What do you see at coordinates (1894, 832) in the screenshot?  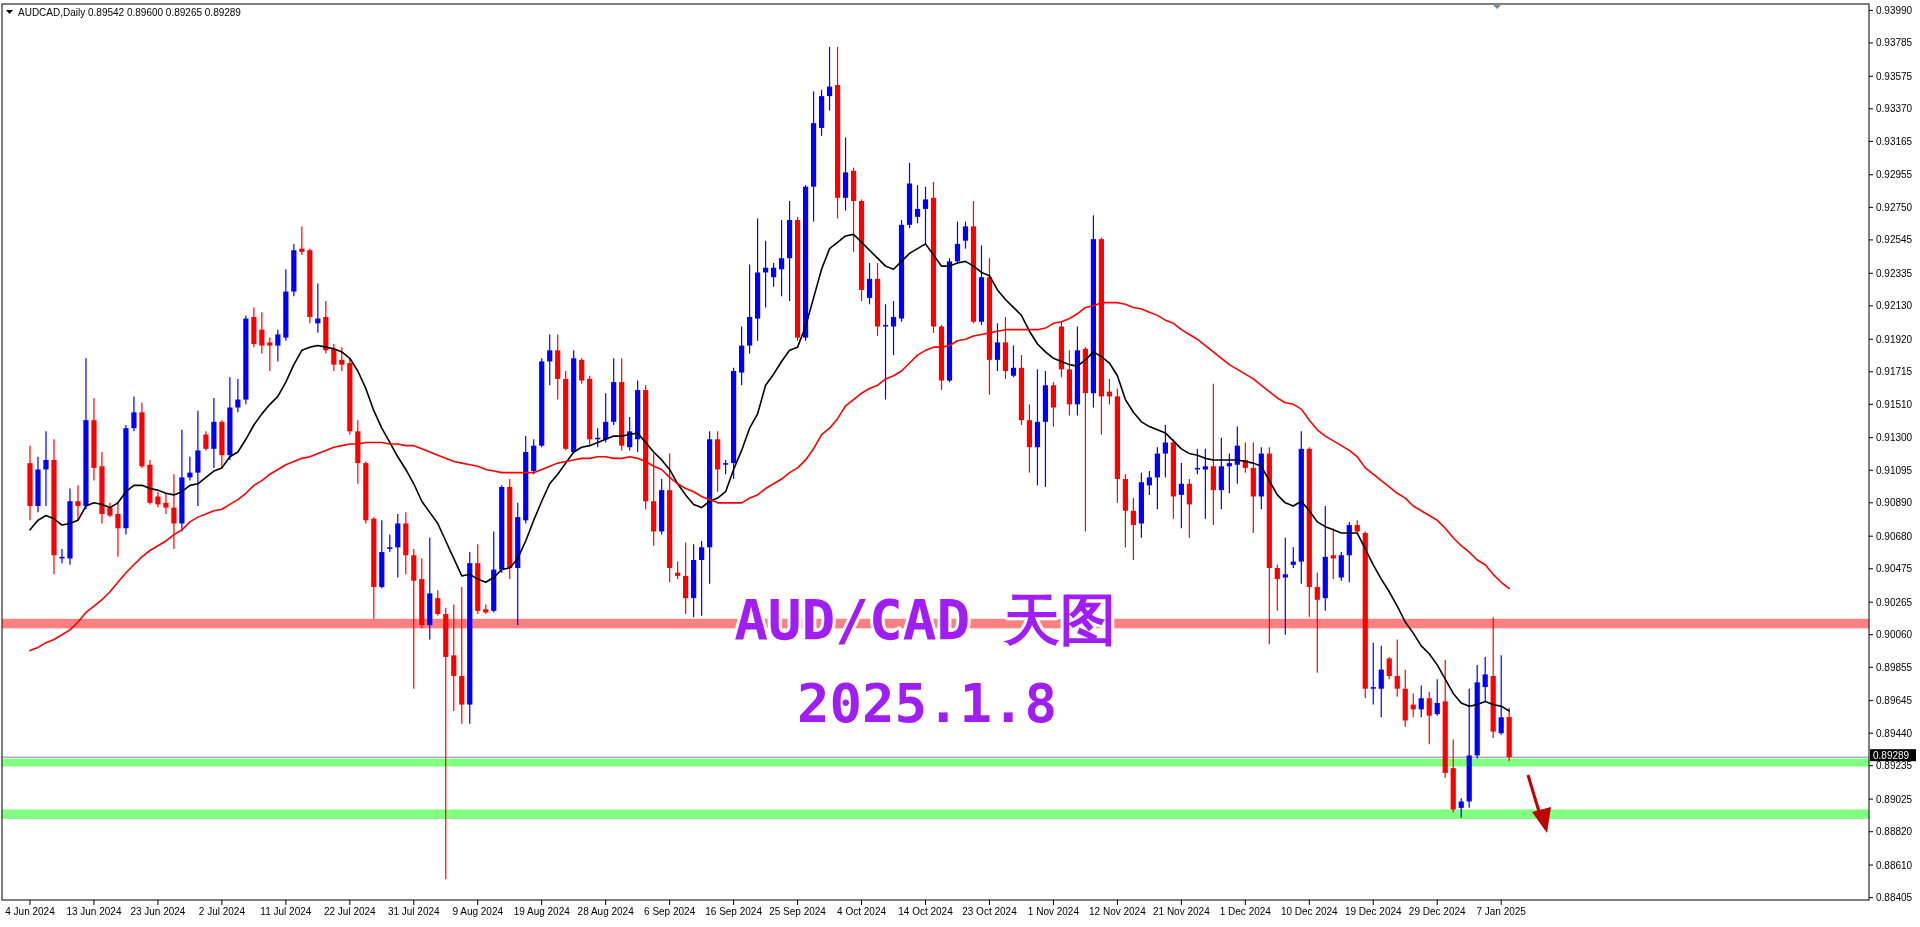 I see `y-tick-label: 0.88820` at bounding box center [1894, 832].